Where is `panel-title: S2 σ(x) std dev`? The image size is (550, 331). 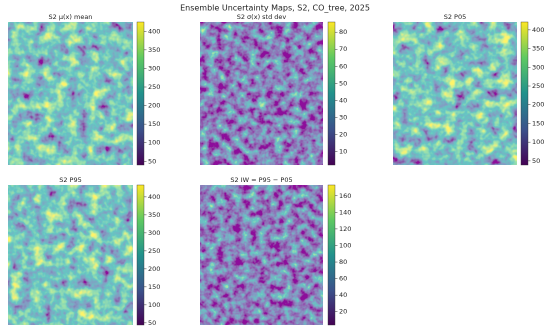 panel-title: S2 σ(x) std dev is located at coordinates (262, 17).